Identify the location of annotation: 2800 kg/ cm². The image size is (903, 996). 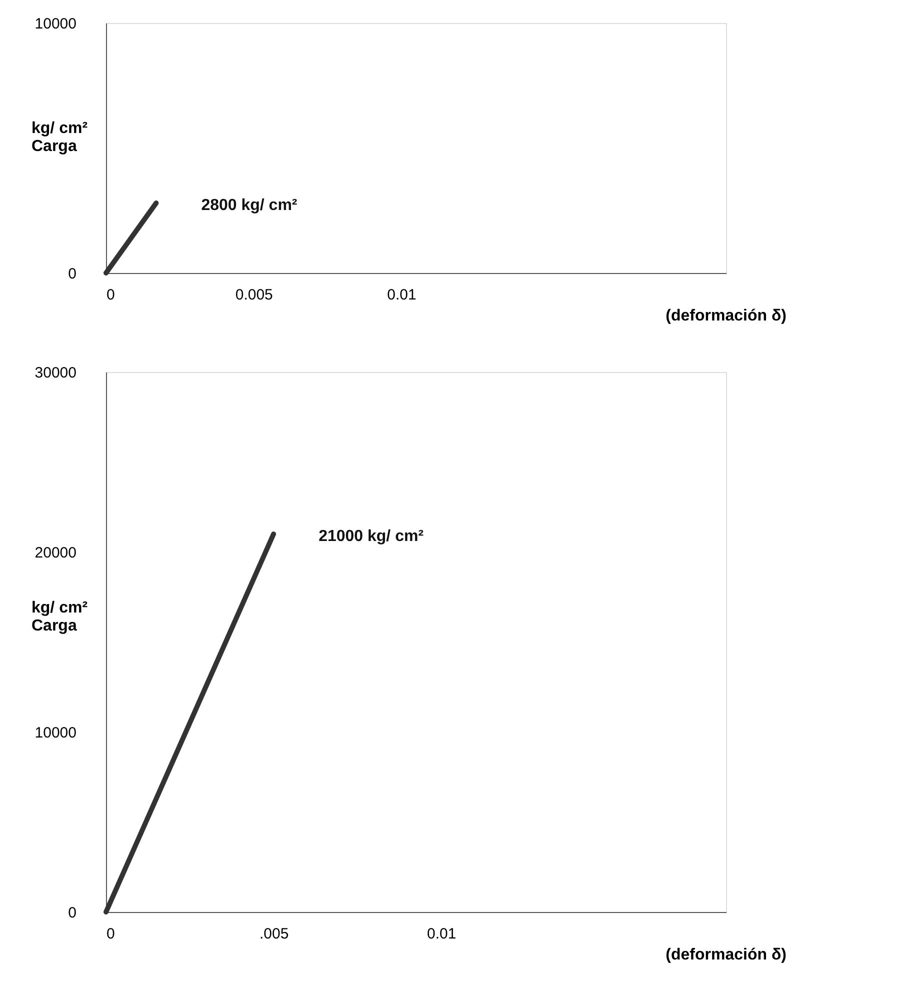
(249, 205).